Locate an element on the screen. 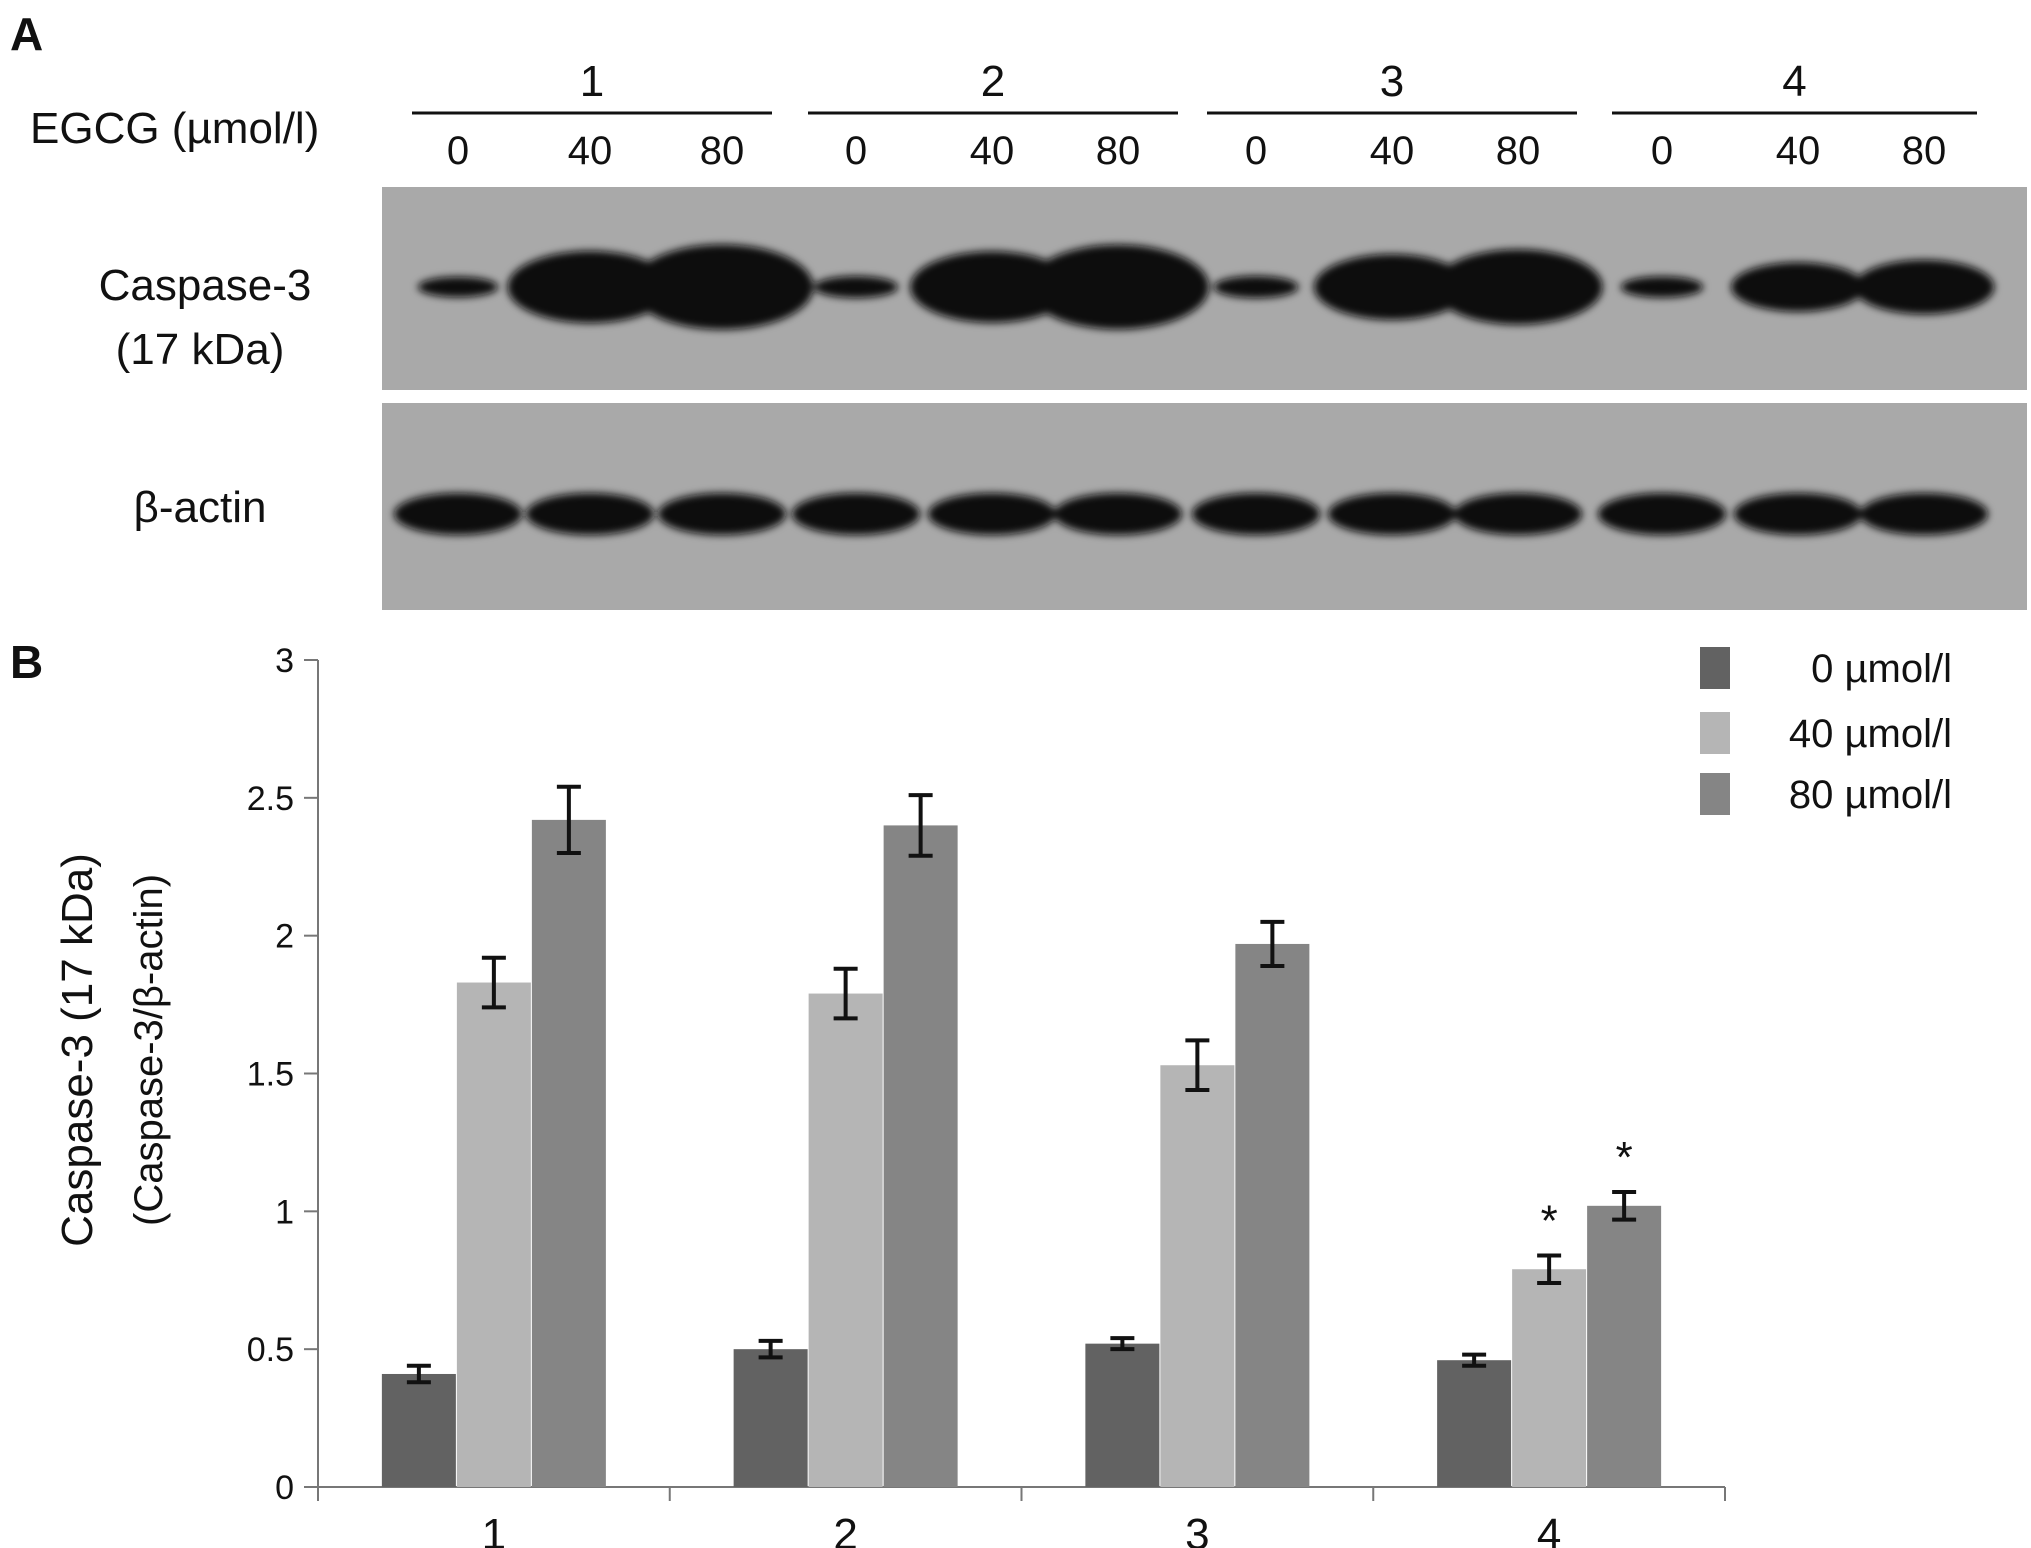 Image resolution: width=2031 pixels, height=1548 pixels. y-tick-label: 2 is located at coordinates (284, 937).